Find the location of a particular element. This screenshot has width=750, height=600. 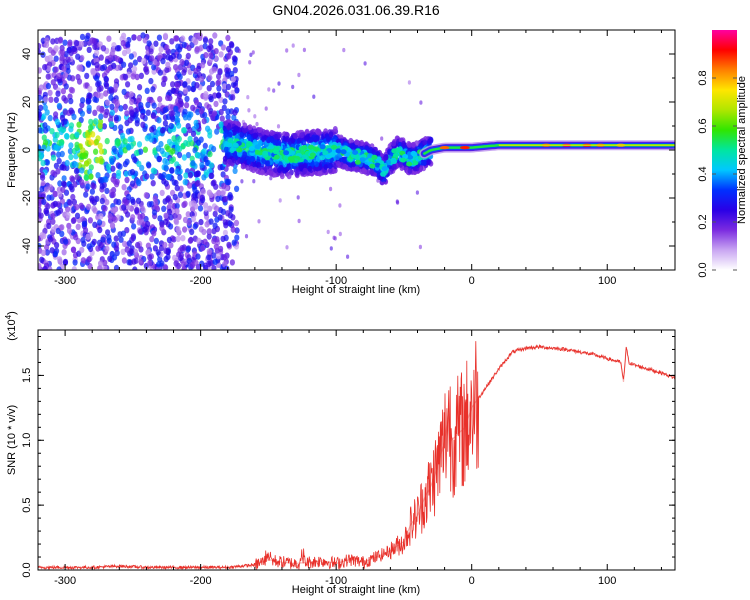

snr-x-tick-label: 0 is located at coordinates (472, 581).